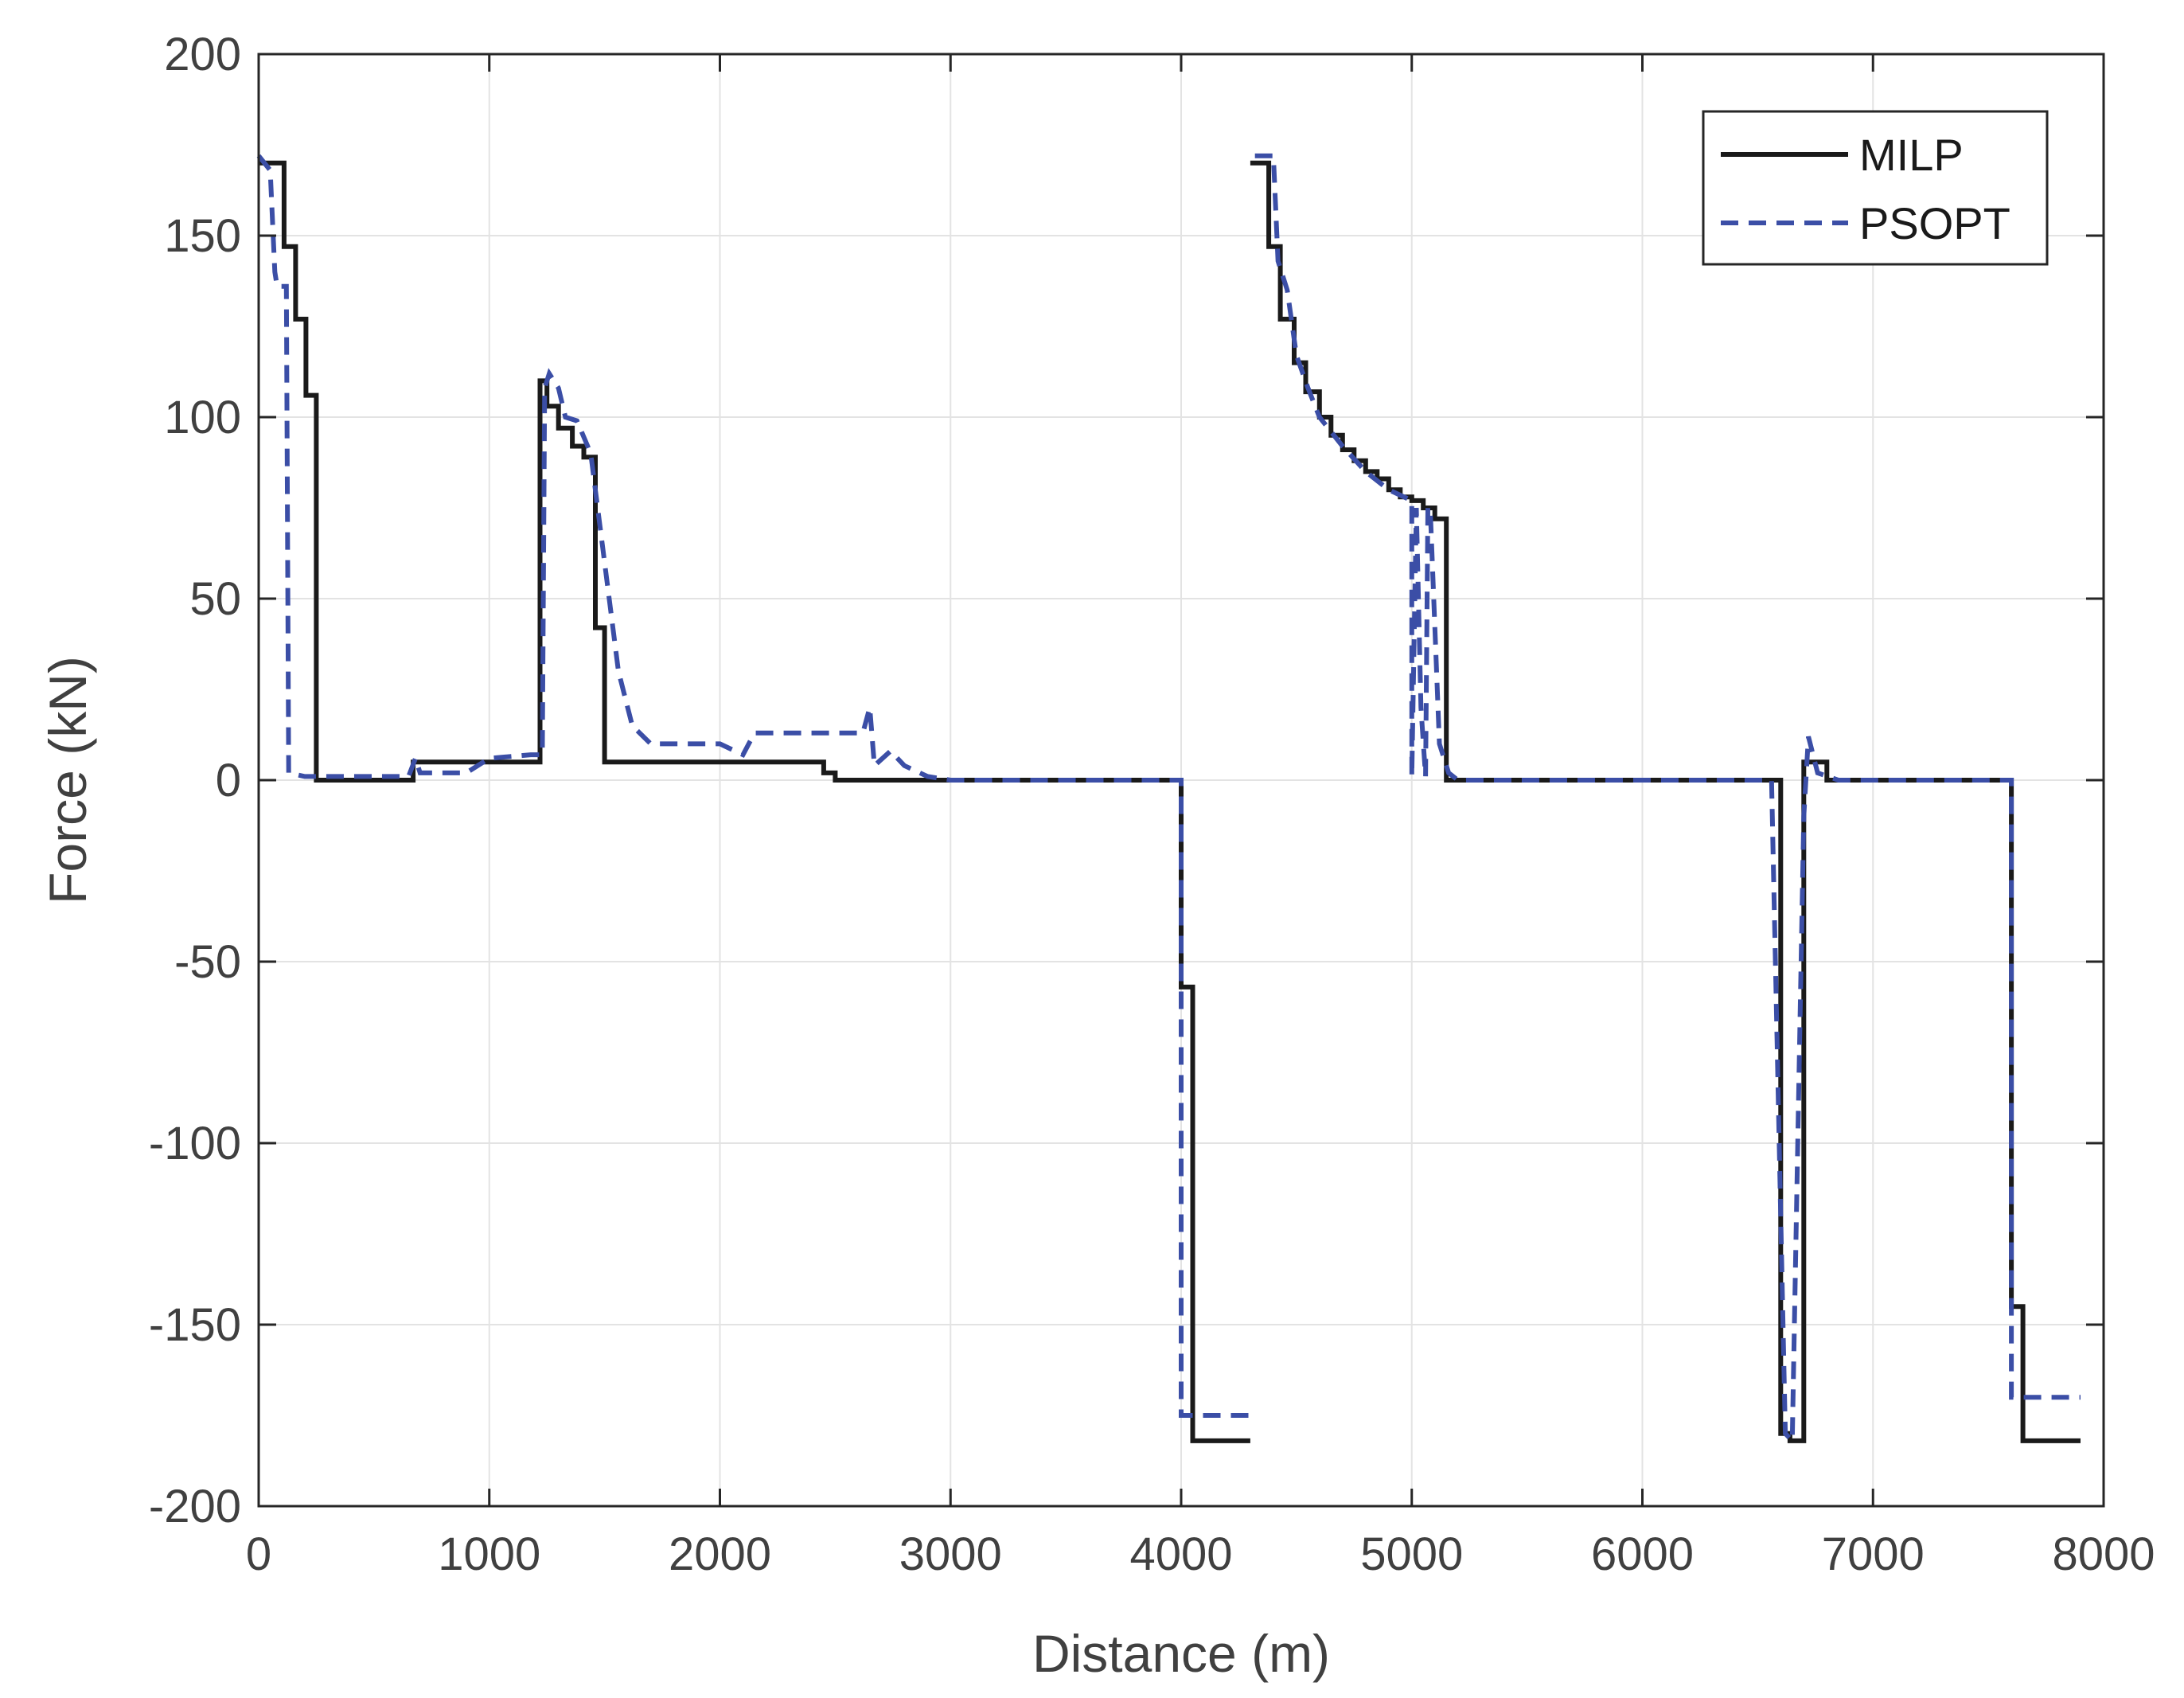  I want to click on y-tick-label: -50, so click(207, 962).